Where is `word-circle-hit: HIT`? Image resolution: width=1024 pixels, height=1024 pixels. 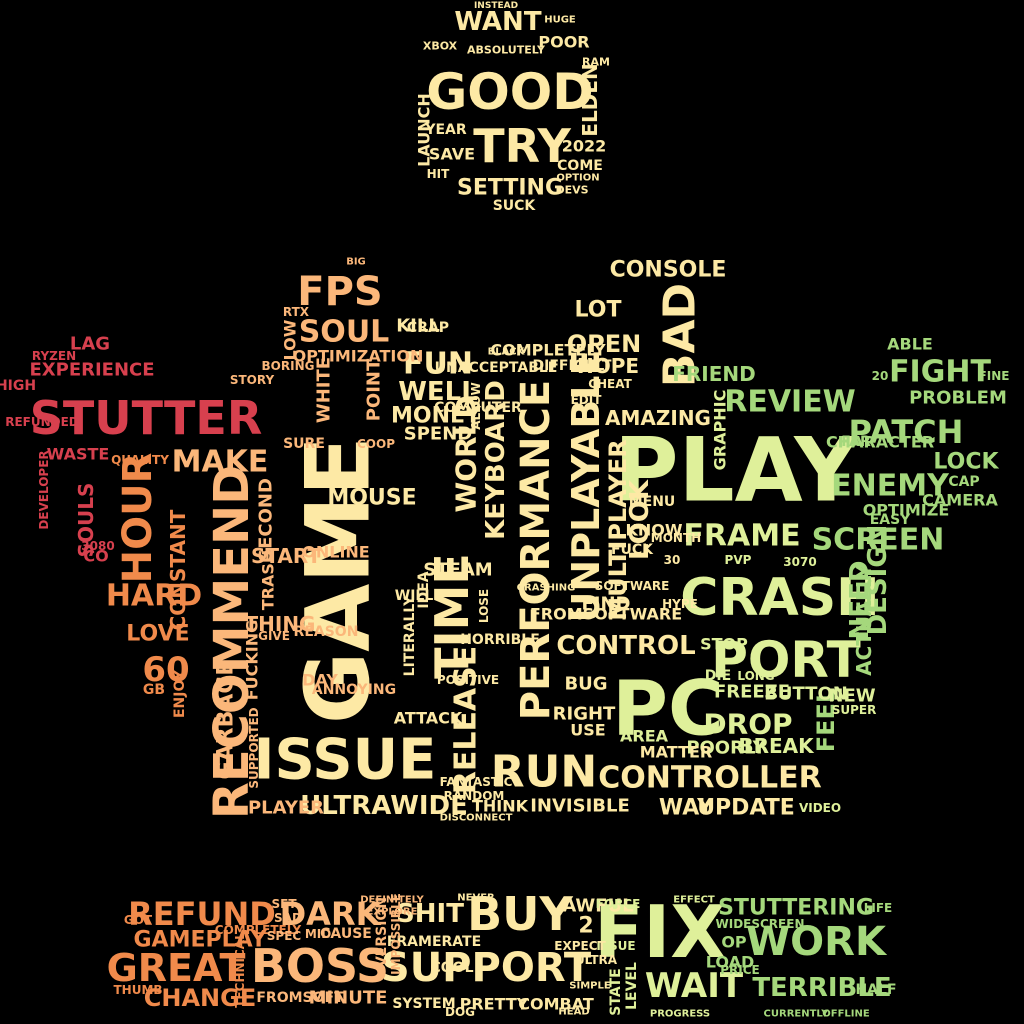
word-circle-hit: HIT is located at coordinates (439, 174).